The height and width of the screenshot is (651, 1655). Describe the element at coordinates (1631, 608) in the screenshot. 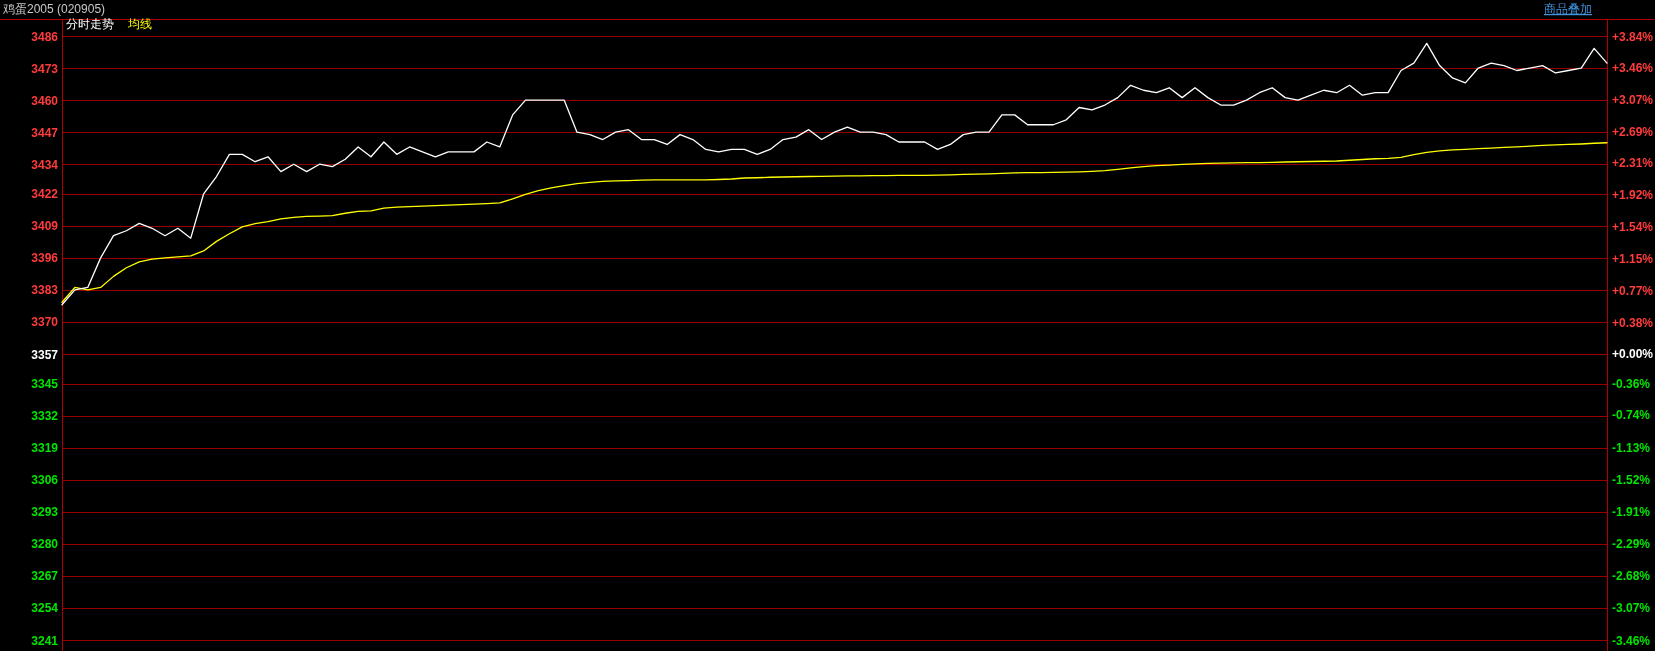

I see `y2-tick-label: -3.07%` at that location.